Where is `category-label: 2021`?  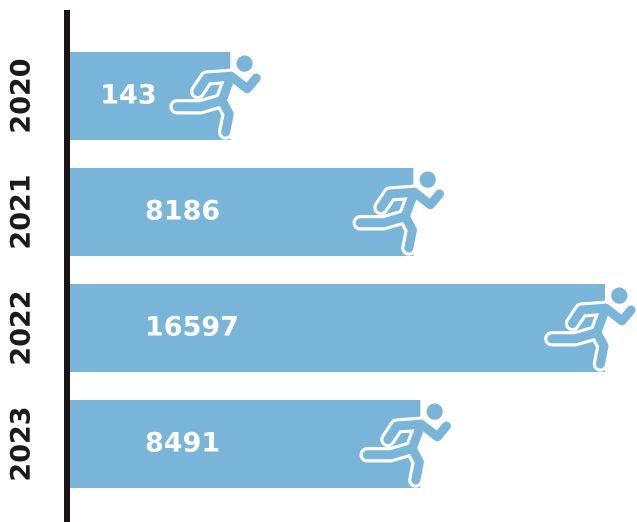 category-label: 2021 is located at coordinates (21, 211).